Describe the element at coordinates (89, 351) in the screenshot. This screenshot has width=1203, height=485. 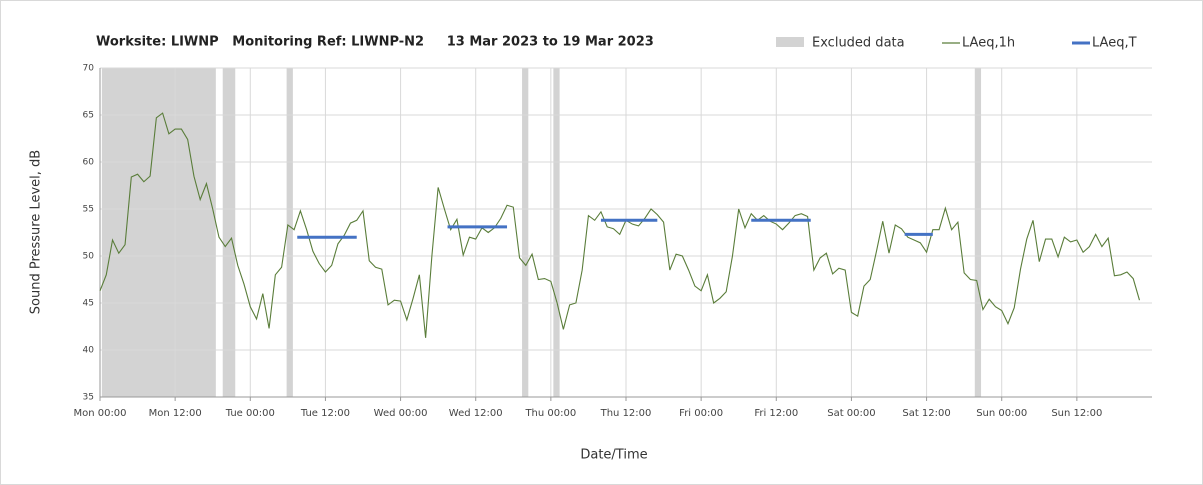
I see `y-tick-label: 40` at that location.